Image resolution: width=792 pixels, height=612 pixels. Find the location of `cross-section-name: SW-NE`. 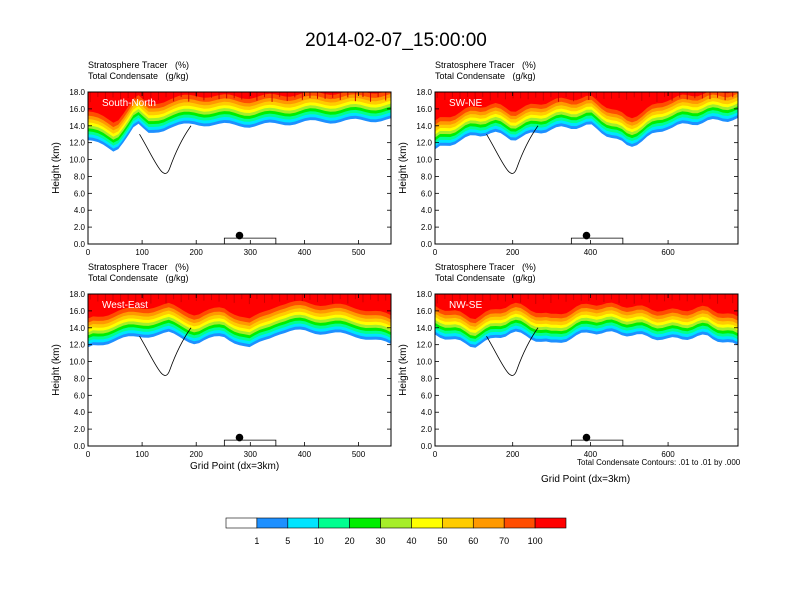

cross-section-name: SW-NE is located at coordinates (465, 103).